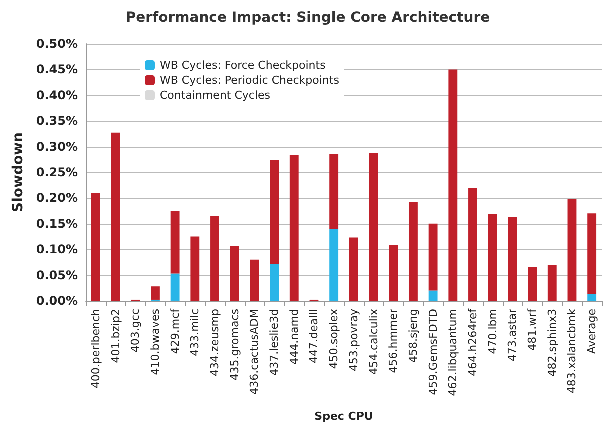 Image resolution: width=616 pixels, height=439 pixels. Describe the element at coordinates (393, 341) in the screenshot. I see `x-tick-label: 456.hmmer` at that location.